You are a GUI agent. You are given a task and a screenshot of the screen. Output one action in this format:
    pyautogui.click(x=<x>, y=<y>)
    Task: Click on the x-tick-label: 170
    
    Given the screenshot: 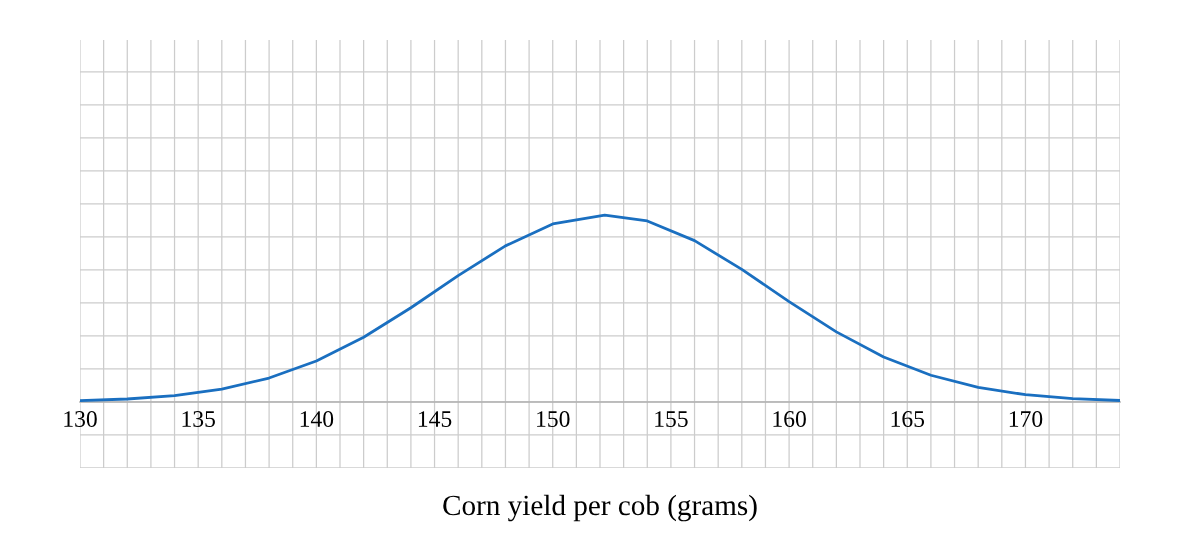 What is the action you would take?
    pyautogui.click(x=1026, y=419)
    